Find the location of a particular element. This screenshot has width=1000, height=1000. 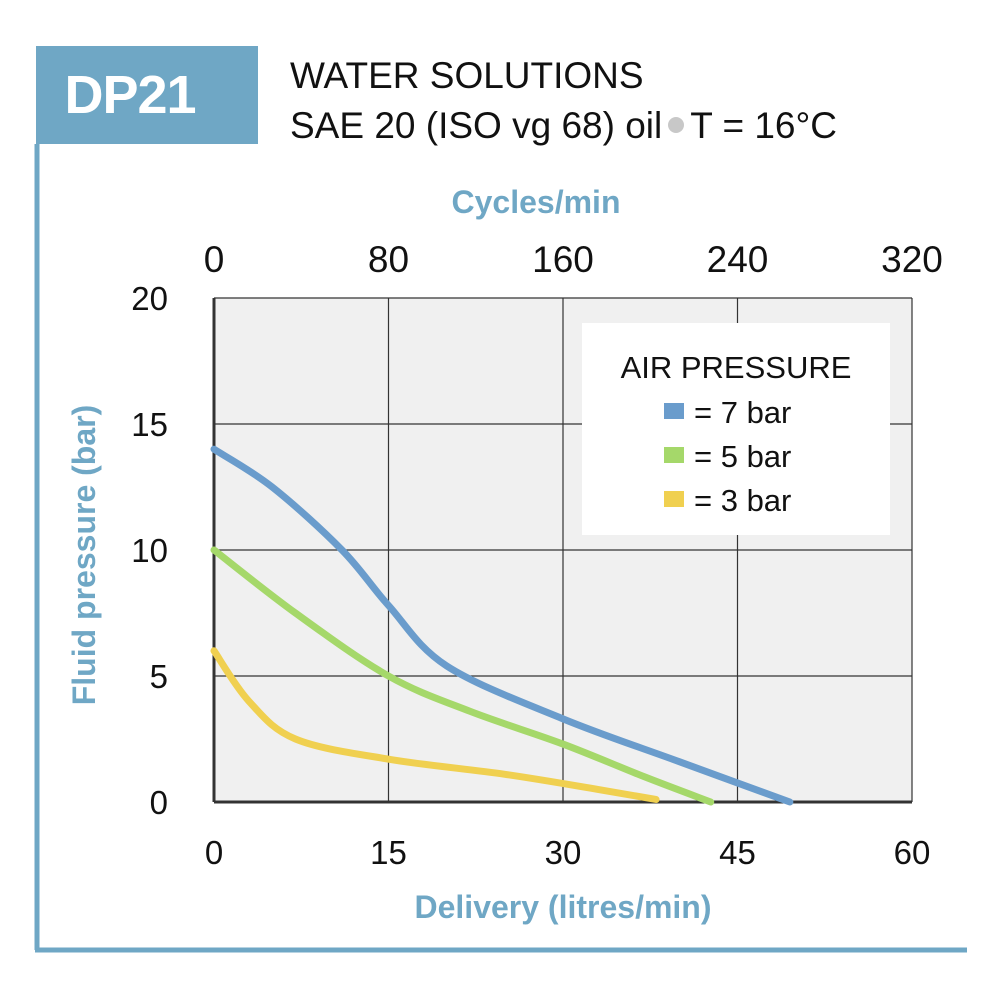

model-badge: DP21 is located at coordinates (147, 95).